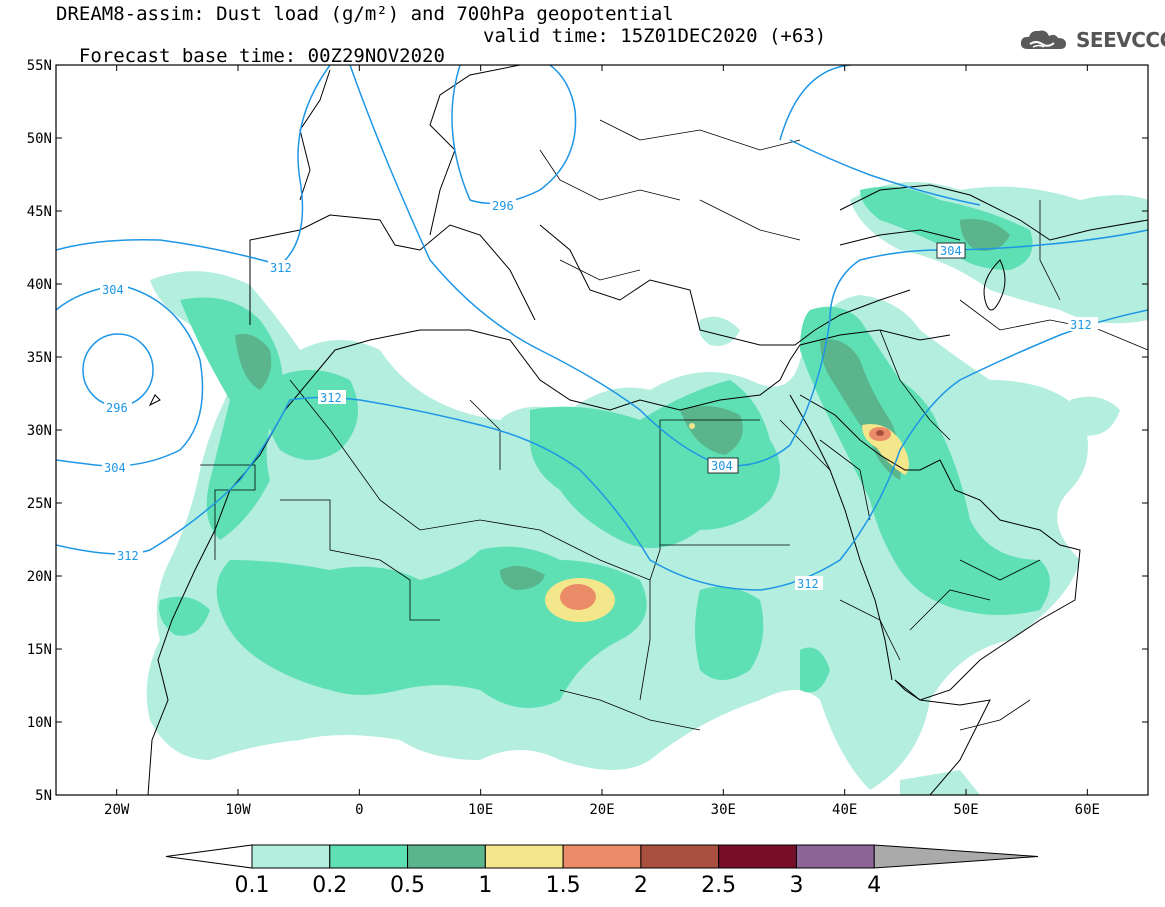 The height and width of the screenshot is (907, 1165). Describe the element at coordinates (641, 885) in the screenshot. I see `colorbar-label: 2` at that location.